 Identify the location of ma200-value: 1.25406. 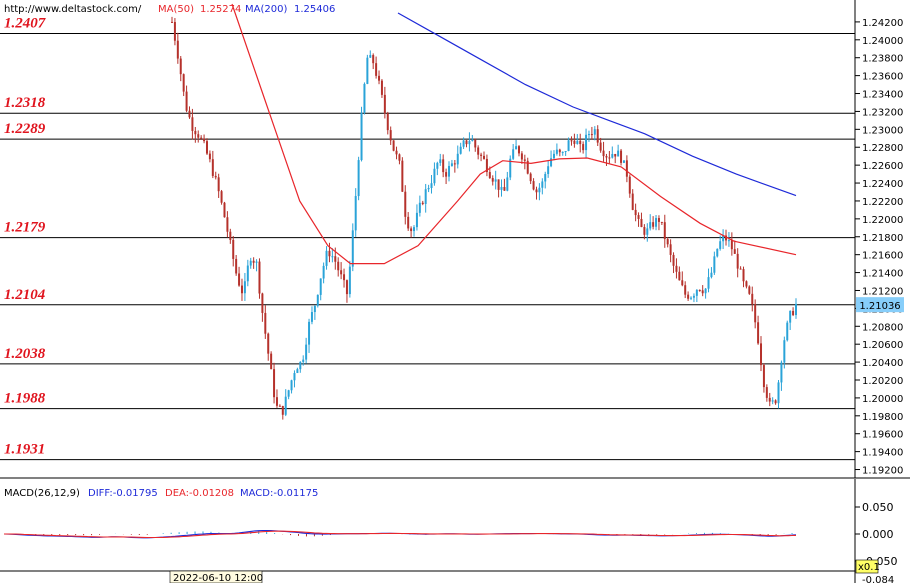
(314, 9).